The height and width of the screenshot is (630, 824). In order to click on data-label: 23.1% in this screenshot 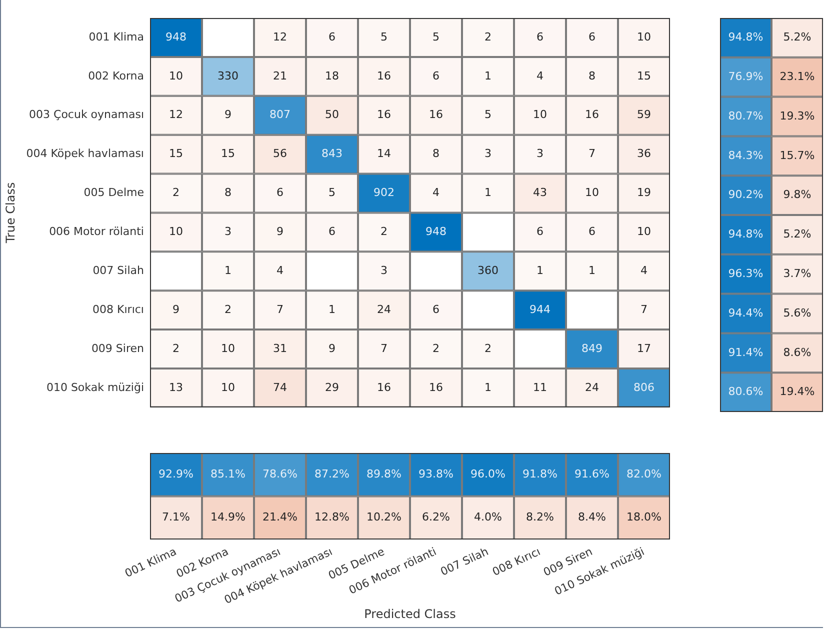, I will do `click(797, 76)`.